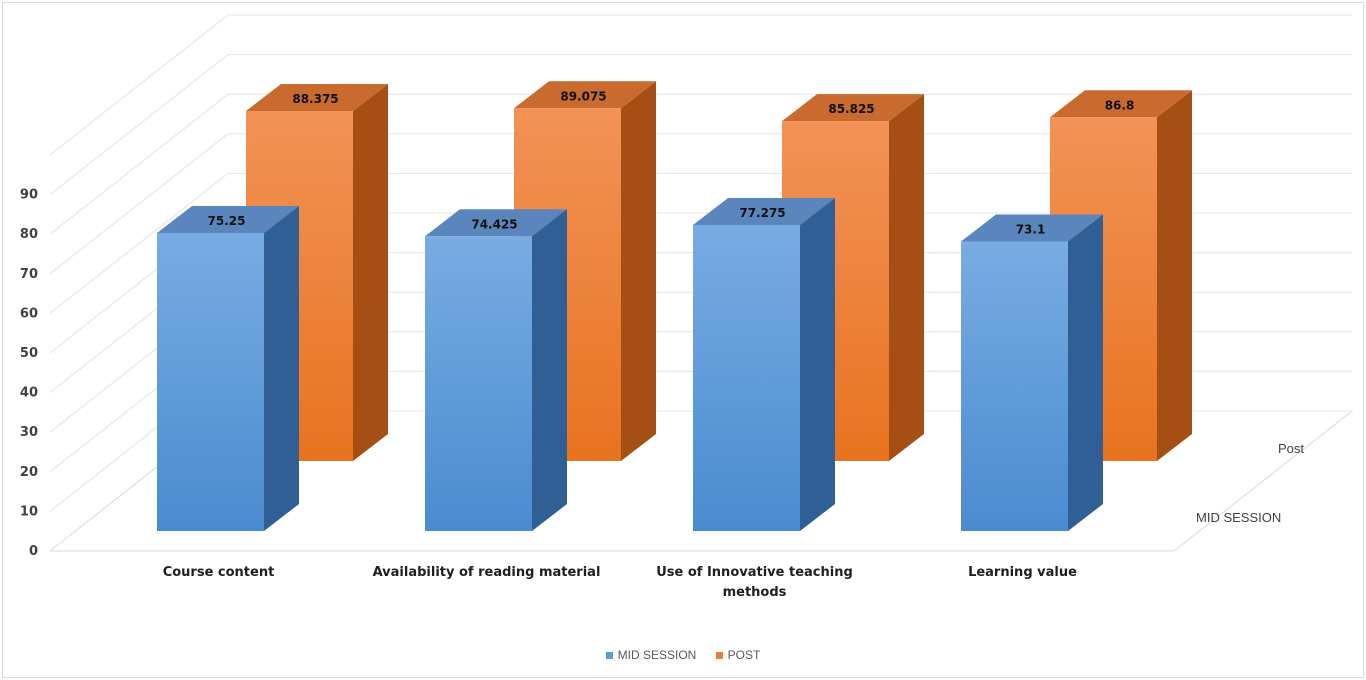 Image resolution: width=1366 pixels, height=680 pixels. I want to click on legend-swatch-mid-session, so click(609, 656).